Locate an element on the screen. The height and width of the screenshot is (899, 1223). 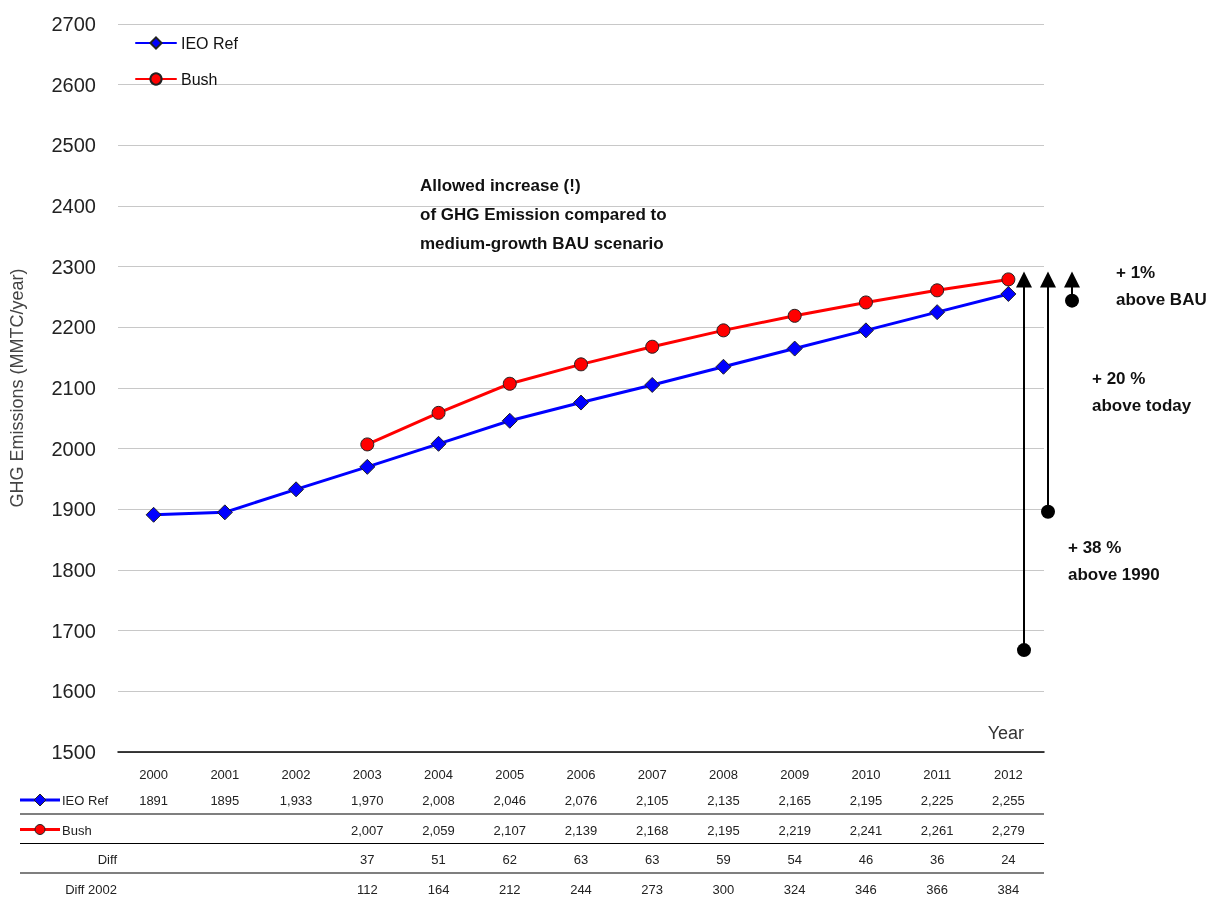
text: 37 is located at coordinates (367, 859).